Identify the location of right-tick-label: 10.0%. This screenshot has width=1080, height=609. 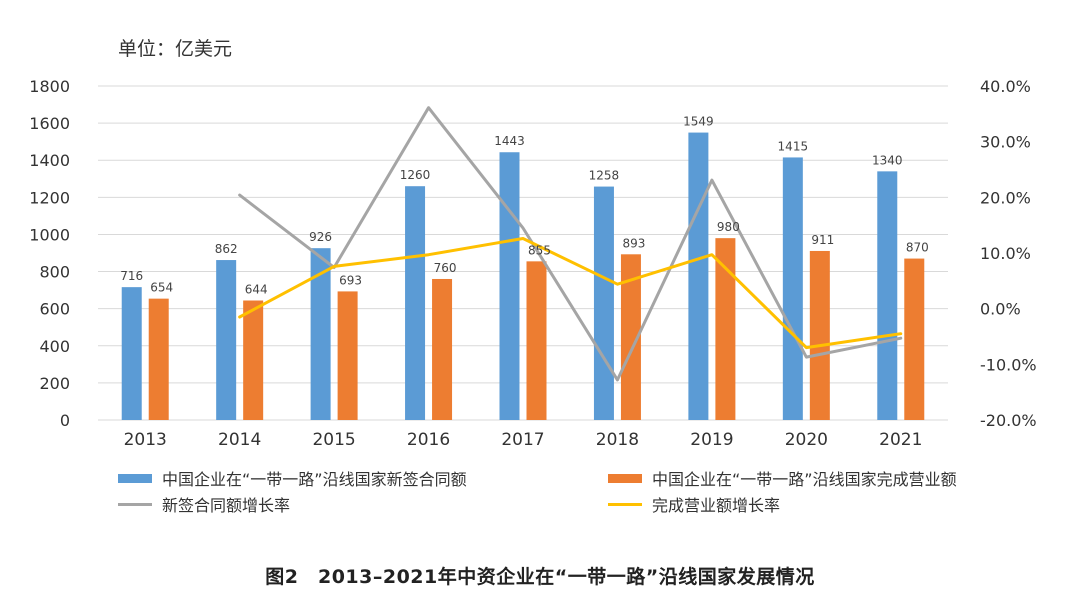
(1005, 253).